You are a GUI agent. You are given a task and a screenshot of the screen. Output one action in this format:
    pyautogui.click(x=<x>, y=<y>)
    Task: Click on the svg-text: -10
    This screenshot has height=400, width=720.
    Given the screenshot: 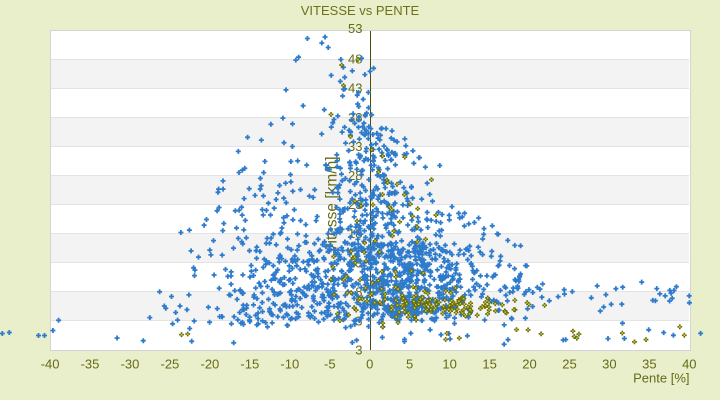 What is the action you would take?
    pyautogui.click(x=289, y=364)
    